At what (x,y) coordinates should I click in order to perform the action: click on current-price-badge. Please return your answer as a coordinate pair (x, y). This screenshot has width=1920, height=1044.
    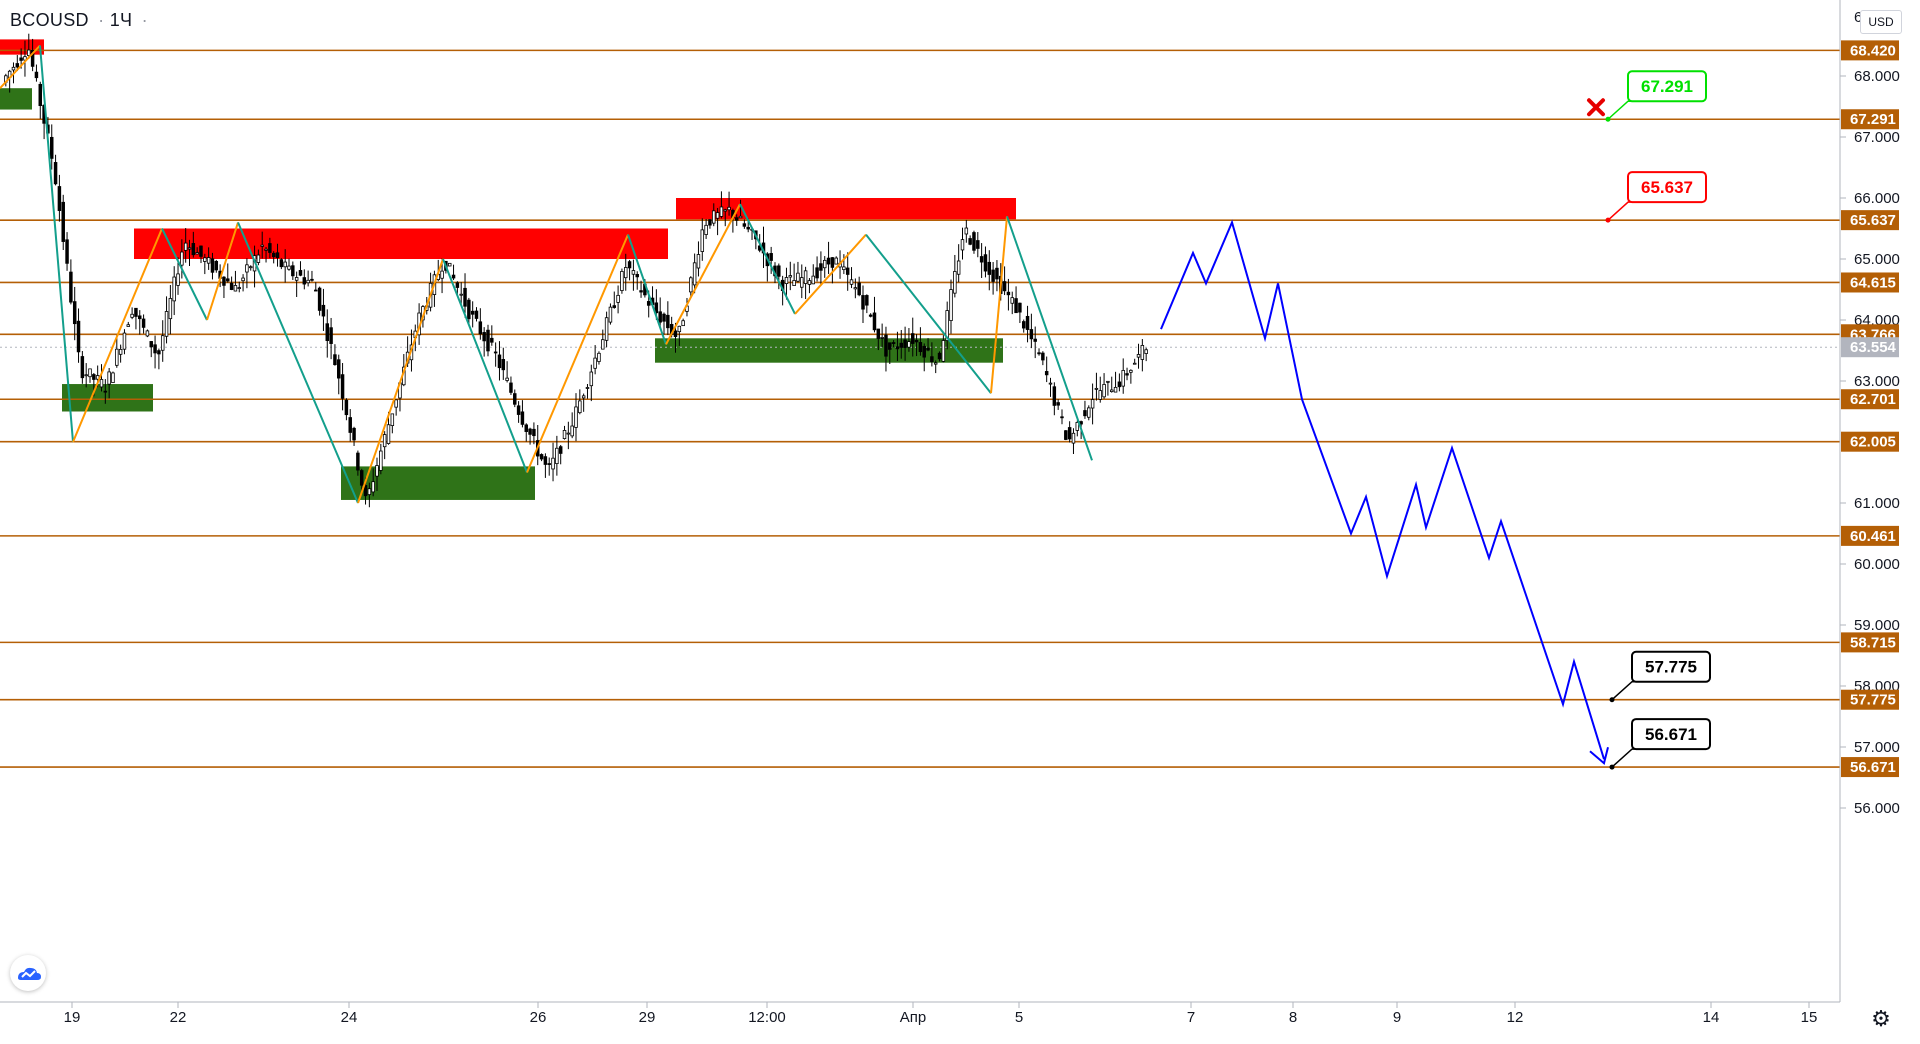
    Looking at the image, I should click on (1870, 347).